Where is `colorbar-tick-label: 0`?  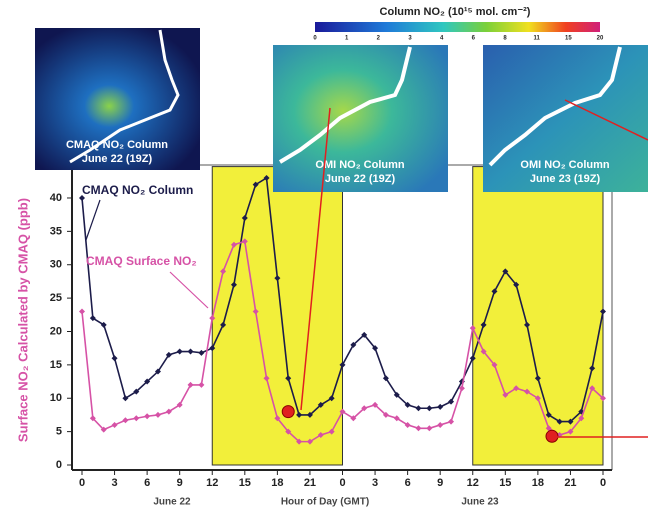 colorbar-tick-label: 0 is located at coordinates (315, 39).